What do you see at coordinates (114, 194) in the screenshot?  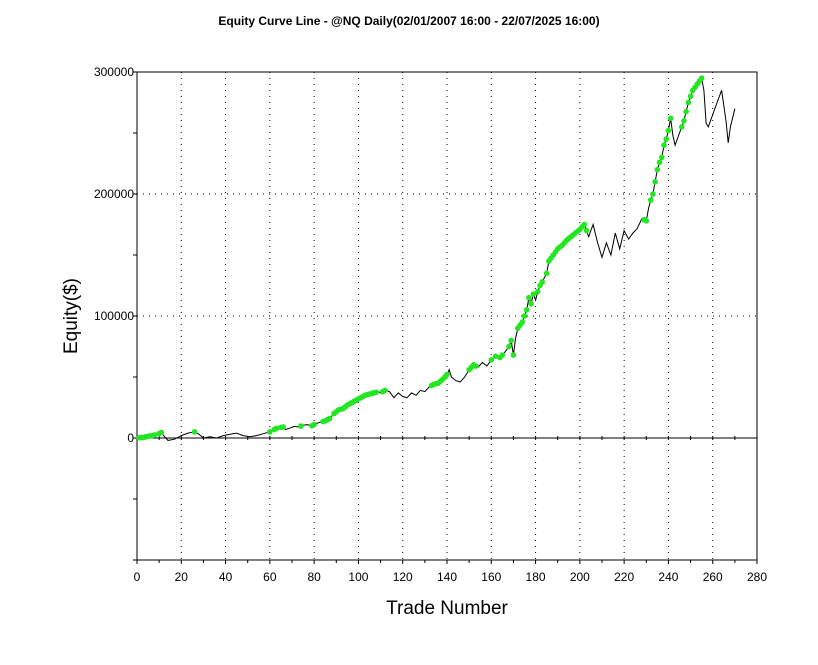 I see `y-tick-label: 200000` at bounding box center [114, 194].